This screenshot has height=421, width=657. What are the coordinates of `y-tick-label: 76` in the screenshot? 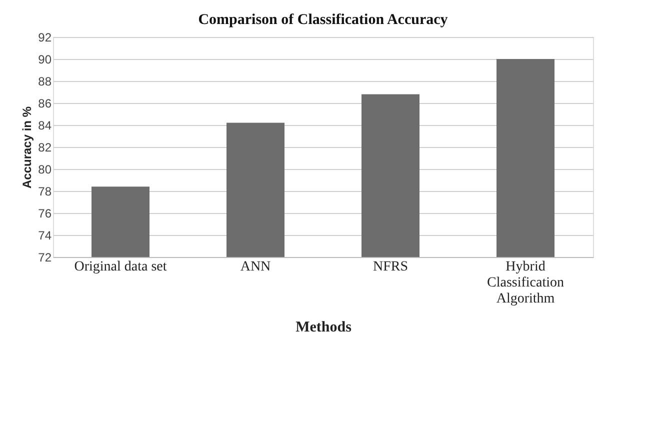 It's located at (45, 213).